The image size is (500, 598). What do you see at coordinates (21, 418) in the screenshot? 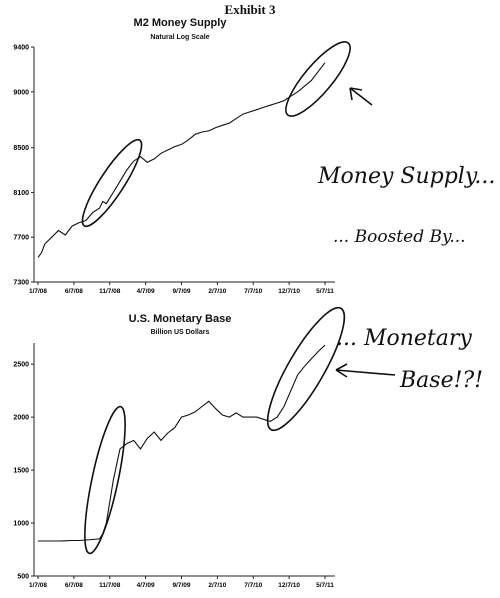
I see `y-tick-label: 2000` at bounding box center [21, 418].